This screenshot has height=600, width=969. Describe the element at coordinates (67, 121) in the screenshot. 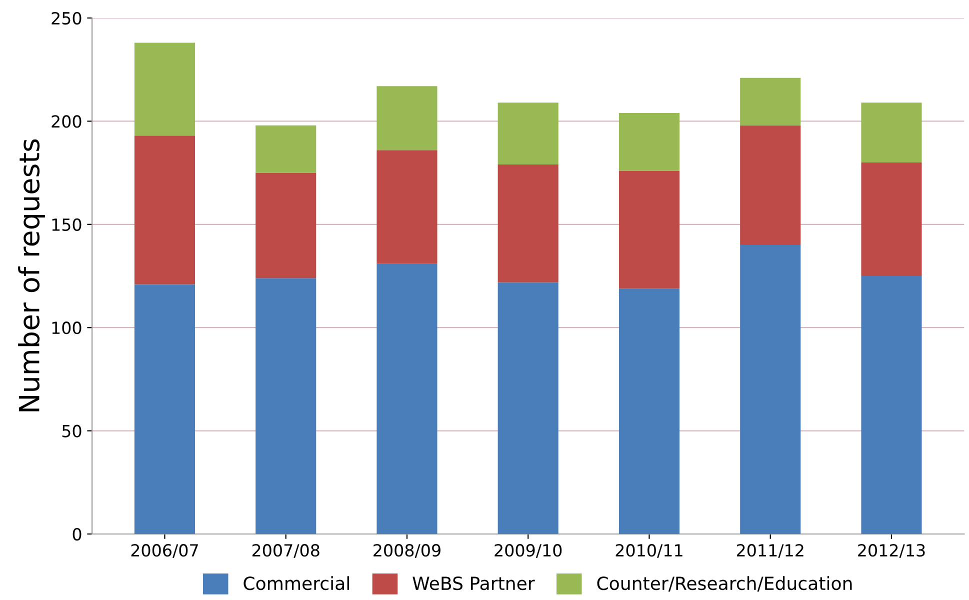

I see `y-tick-label: 200` at that location.